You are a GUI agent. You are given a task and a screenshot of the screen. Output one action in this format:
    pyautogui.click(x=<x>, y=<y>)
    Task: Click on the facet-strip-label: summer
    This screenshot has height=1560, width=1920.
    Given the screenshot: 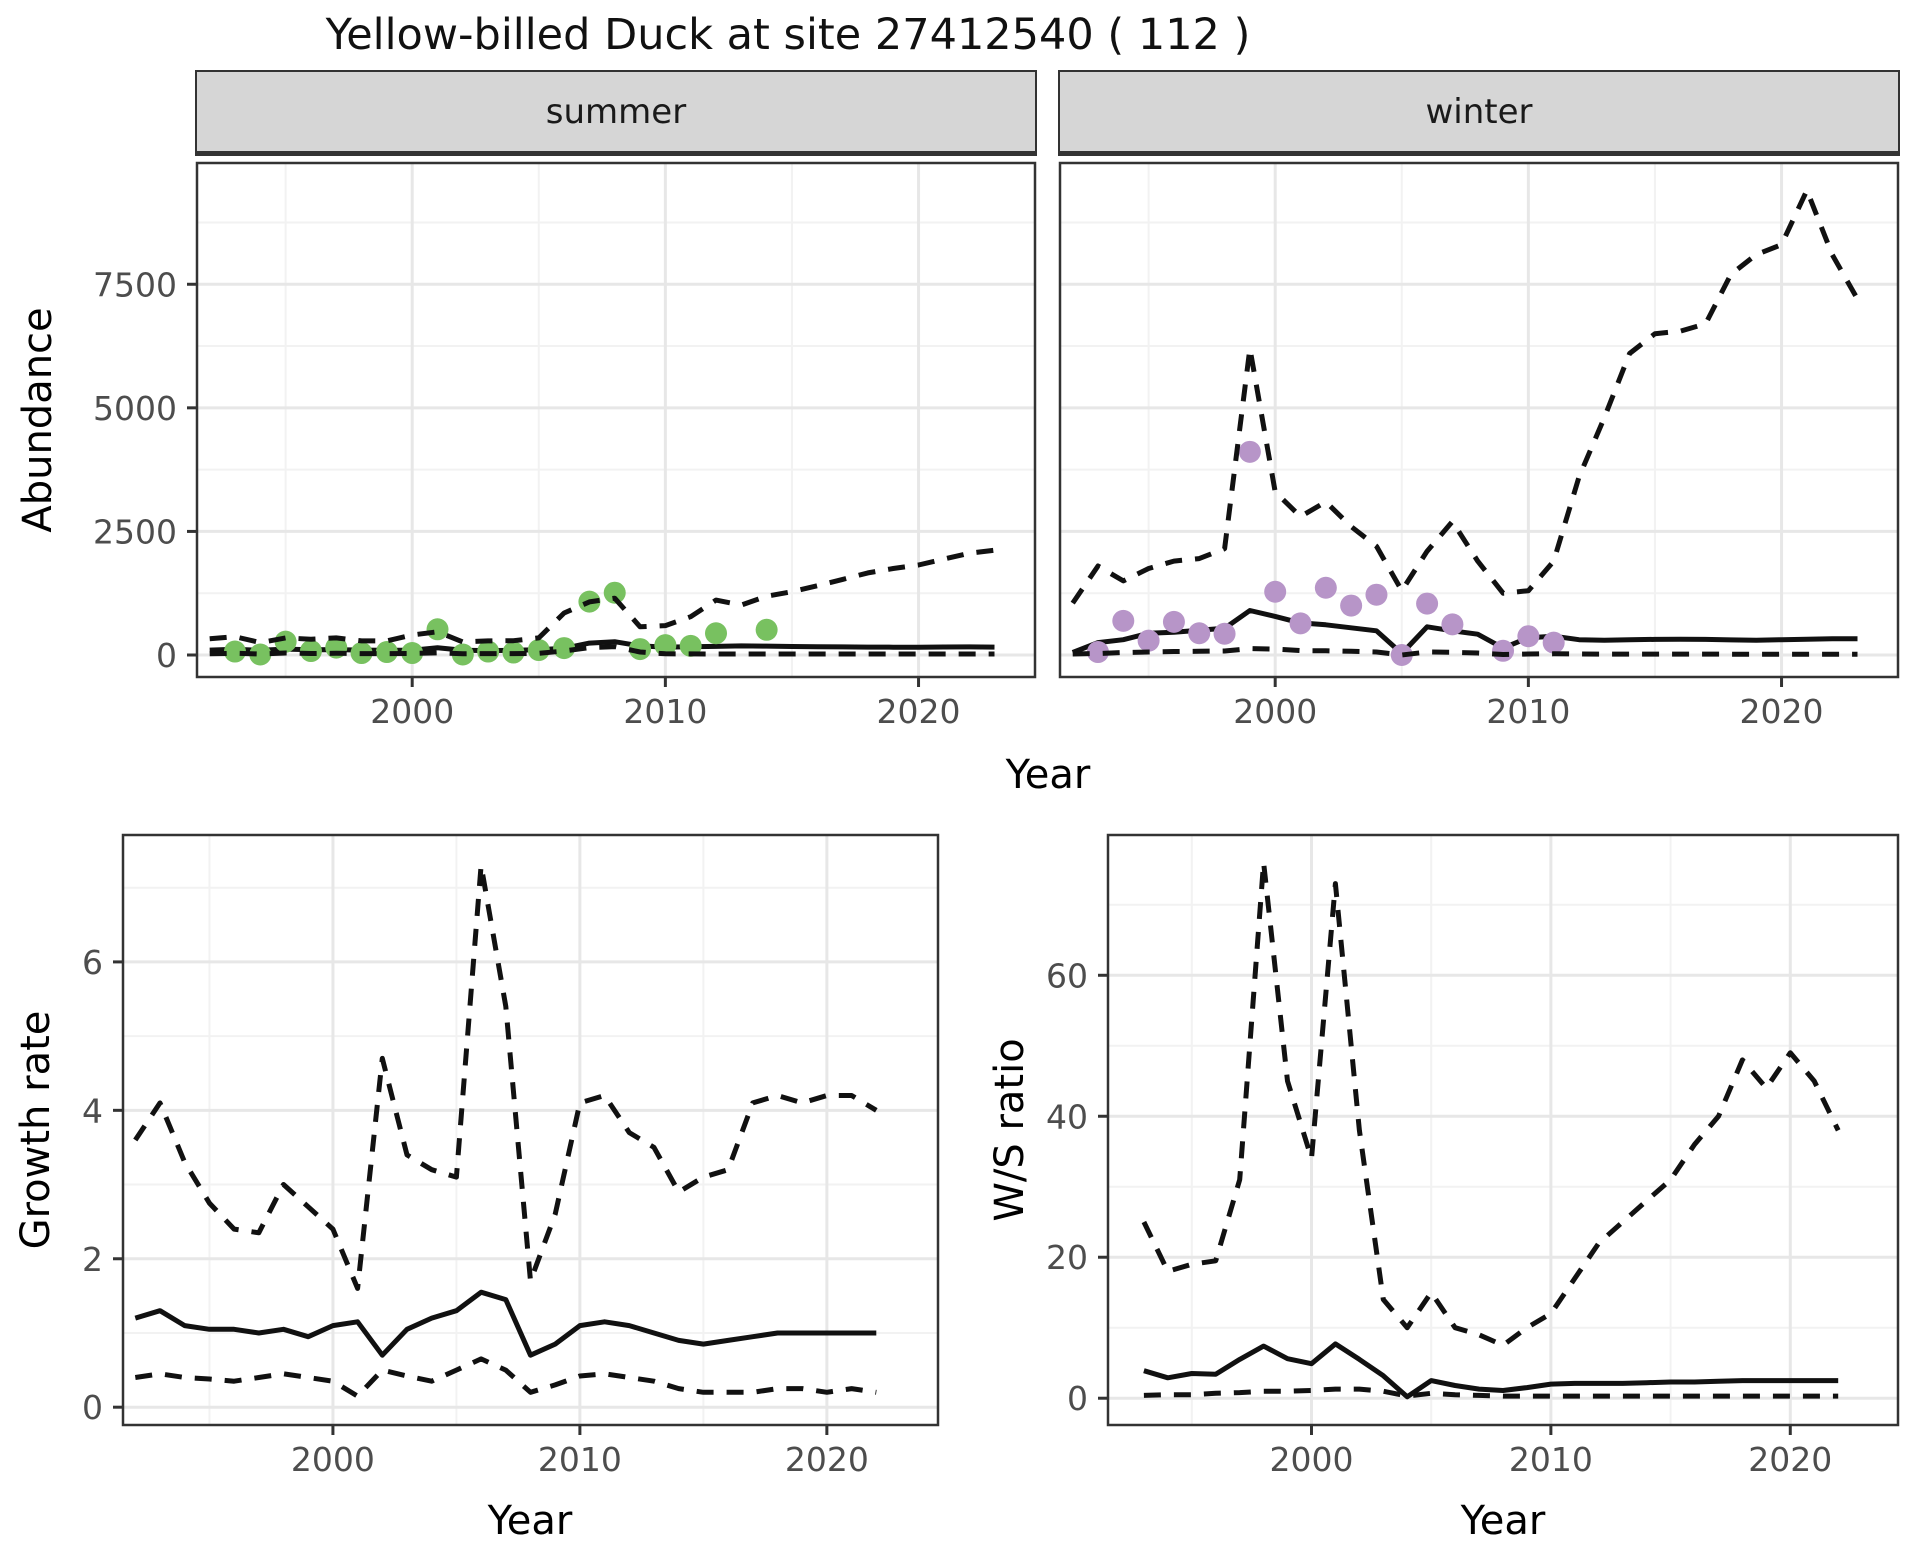 What is the action you would take?
    pyautogui.click(x=616, y=111)
    